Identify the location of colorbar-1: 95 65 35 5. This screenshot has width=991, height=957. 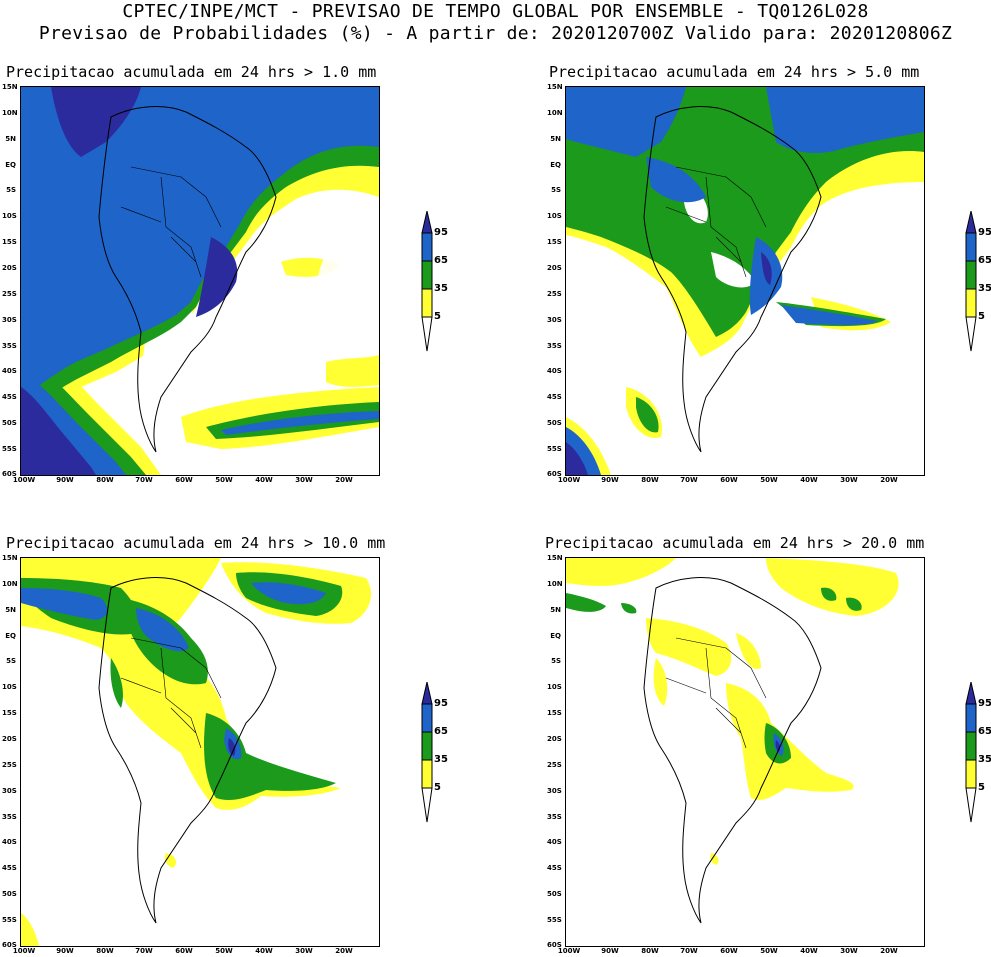
(433, 283).